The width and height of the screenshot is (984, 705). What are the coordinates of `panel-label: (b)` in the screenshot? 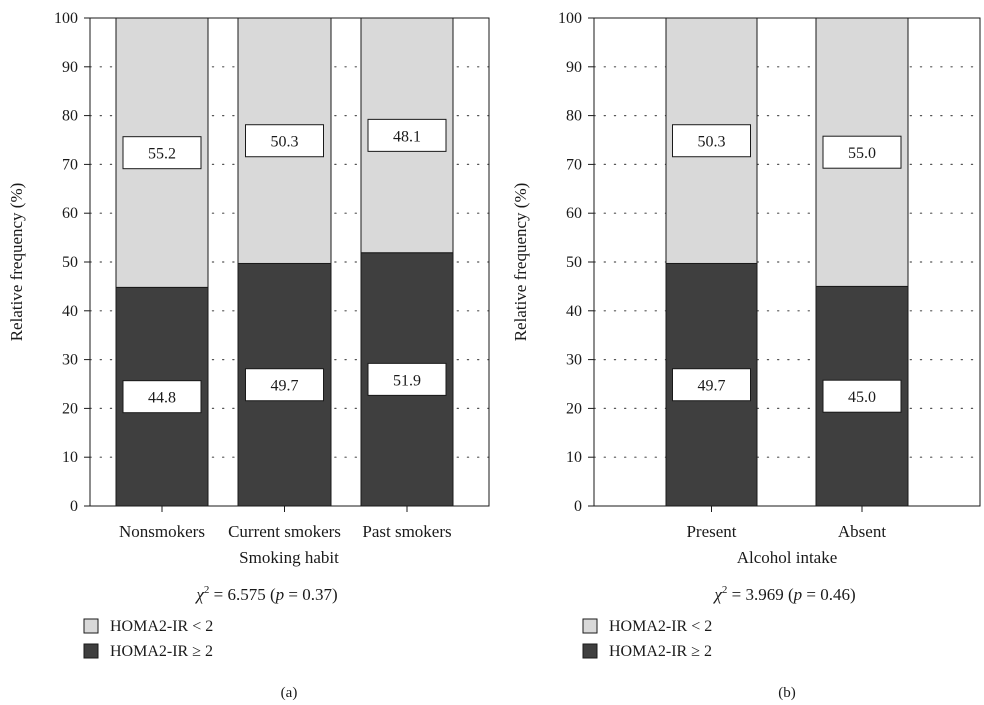 It's located at (787, 693).